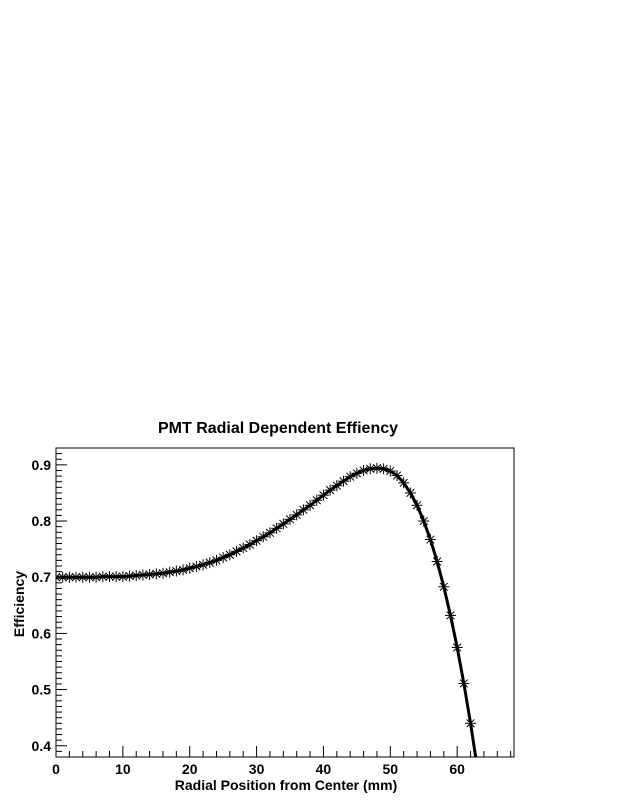  What do you see at coordinates (61, 602) in the screenshot?
I see `y-axis-ticks` at bounding box center [61, 602].